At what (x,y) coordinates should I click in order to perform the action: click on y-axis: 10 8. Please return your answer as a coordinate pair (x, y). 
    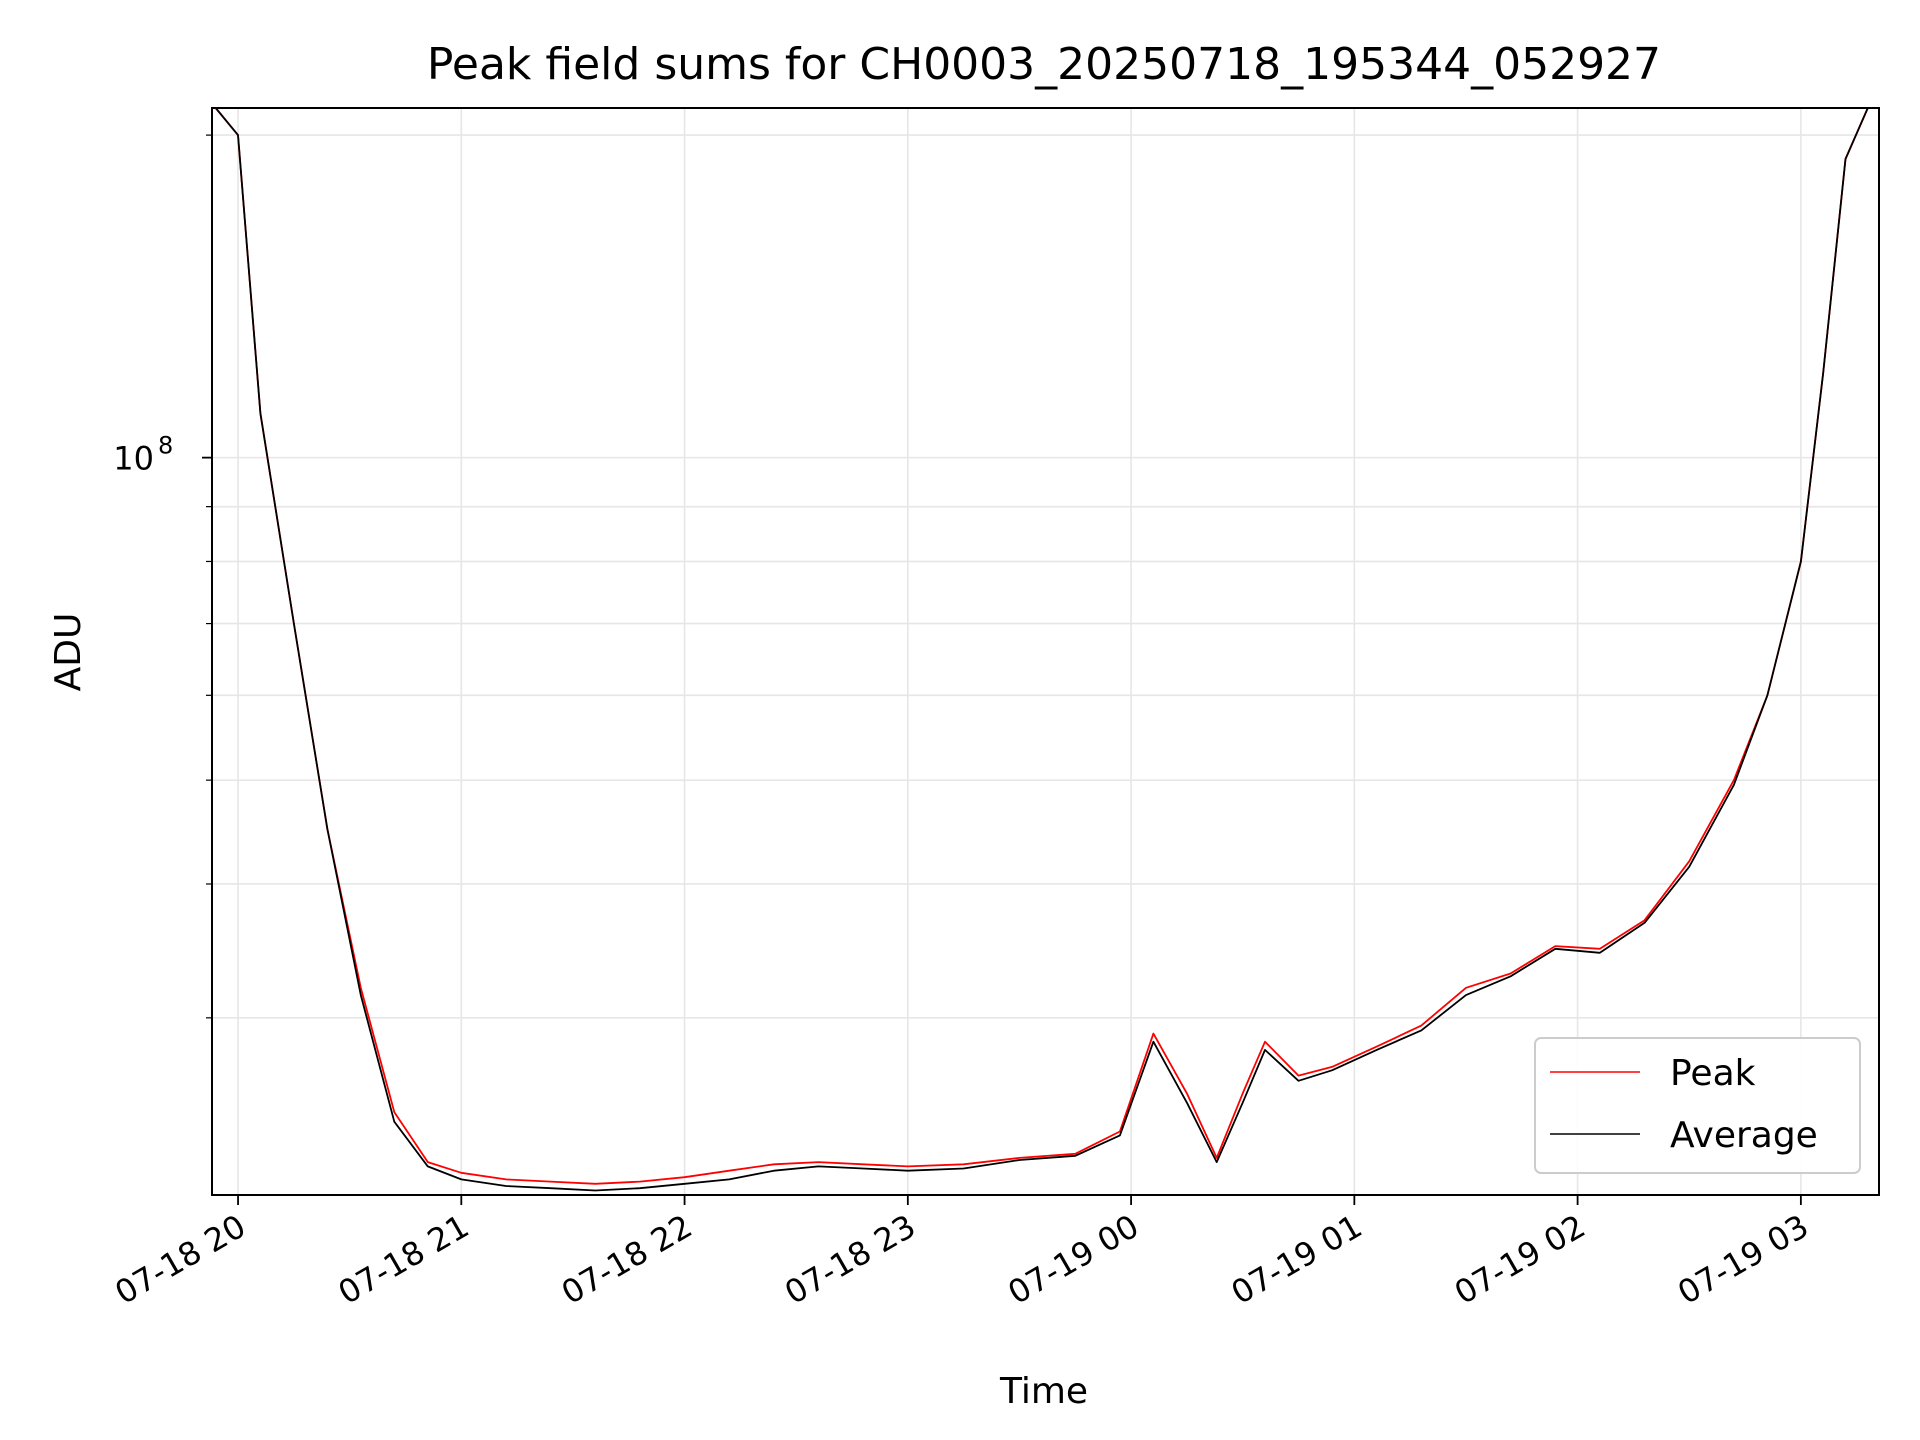
    Looking at the image, I should click on (162, 576).